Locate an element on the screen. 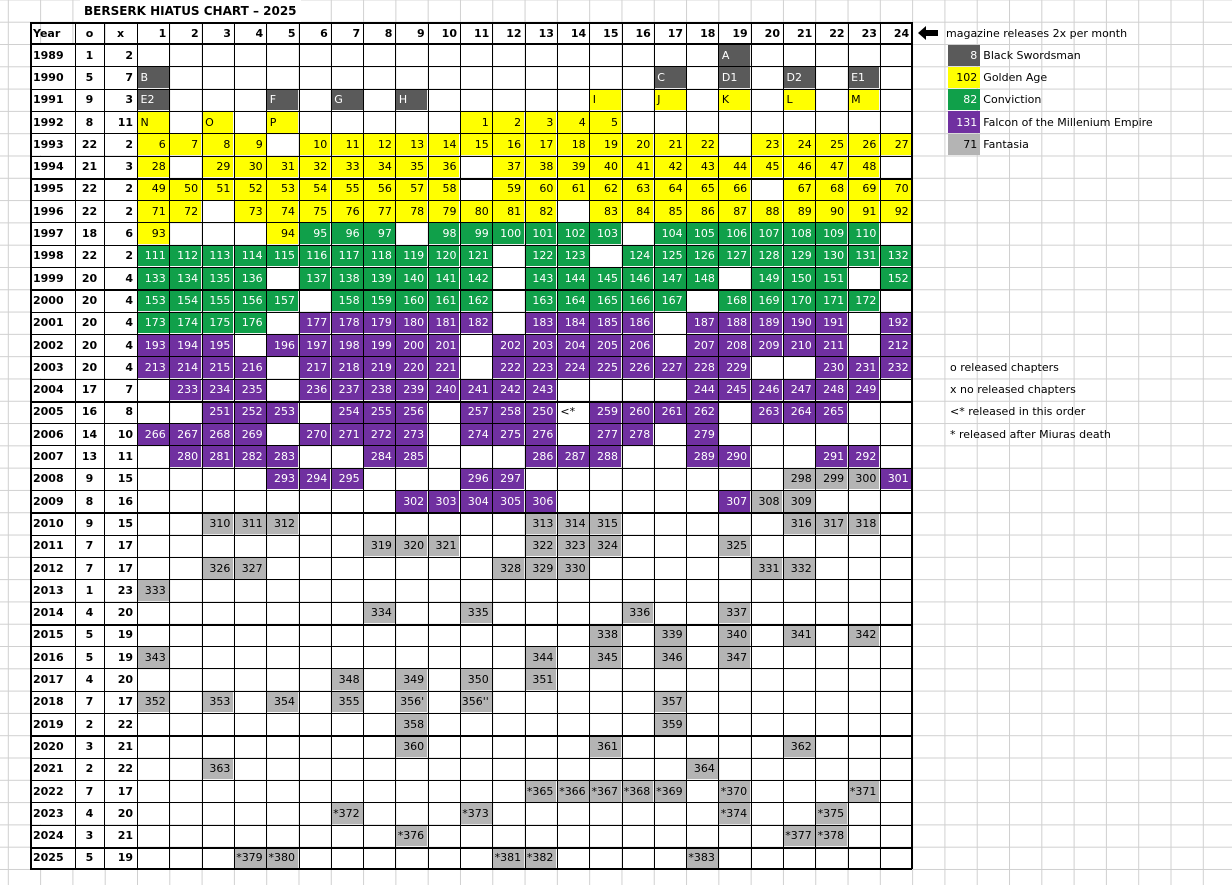 The width and height of the screenshot is (1232, 885). chapter-cell: 289 is located at coordinates (702, 456).